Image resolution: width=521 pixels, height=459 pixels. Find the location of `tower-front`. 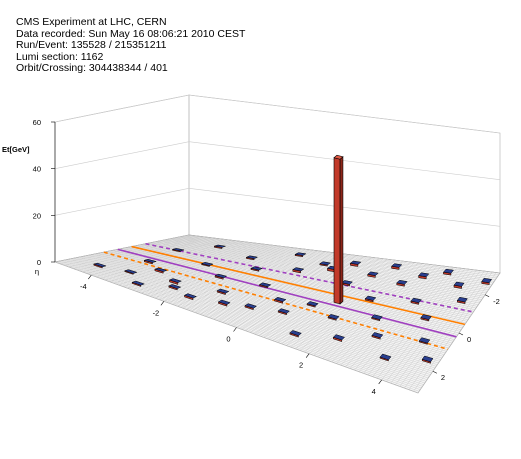

tower-front is located at coordinates (337, 231).